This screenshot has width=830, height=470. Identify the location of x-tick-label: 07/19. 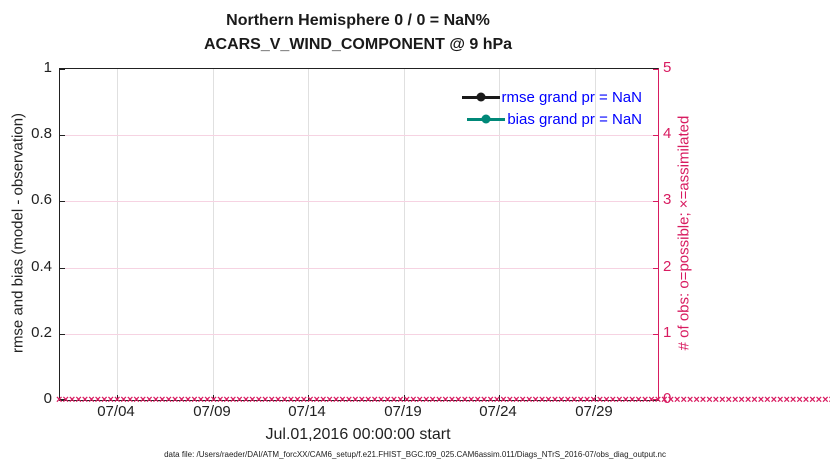
(403, 411).